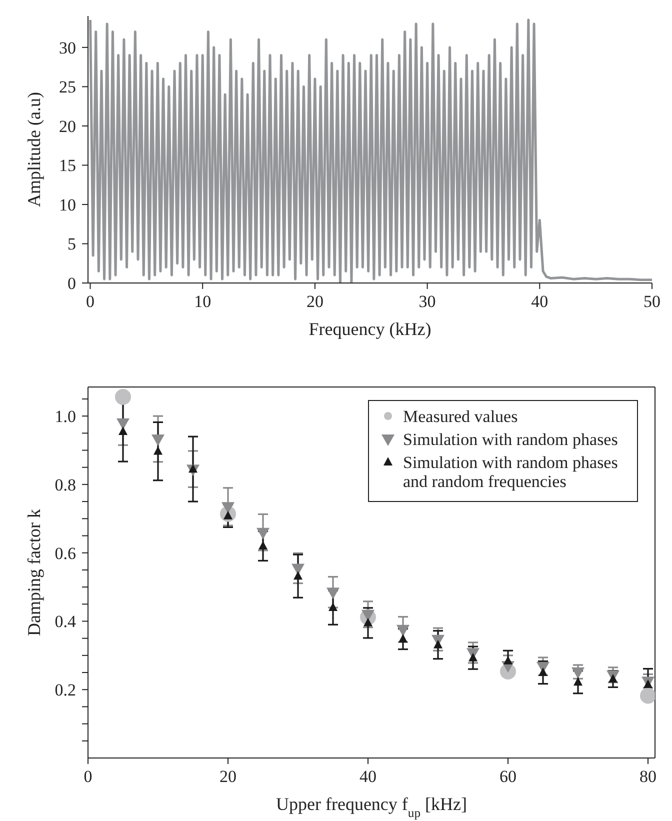  What do you see at coordinates (203, 301) in the screenshot?
I see `x-tick-label: 10` at bounding box center [203, 301].